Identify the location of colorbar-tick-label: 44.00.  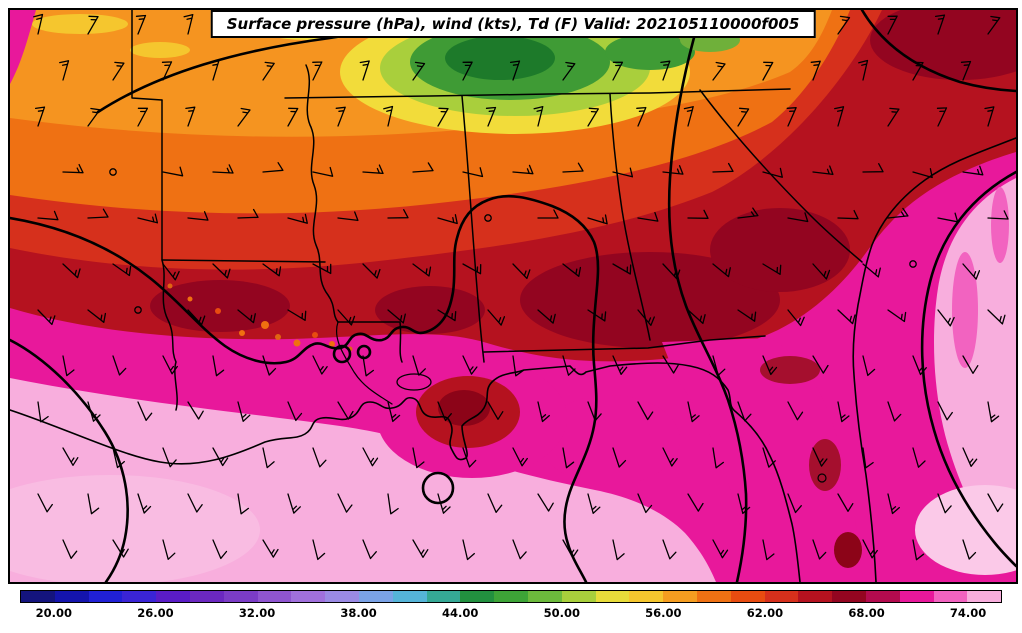
(460, 613).